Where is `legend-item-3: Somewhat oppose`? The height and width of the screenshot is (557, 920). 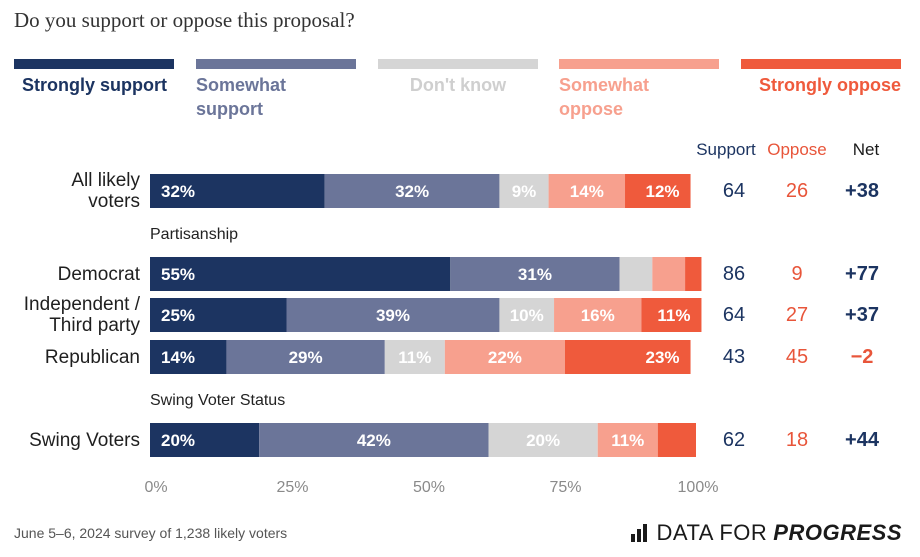 legend-item-3: Somewhat oppose is located at coordinates (639, 90).